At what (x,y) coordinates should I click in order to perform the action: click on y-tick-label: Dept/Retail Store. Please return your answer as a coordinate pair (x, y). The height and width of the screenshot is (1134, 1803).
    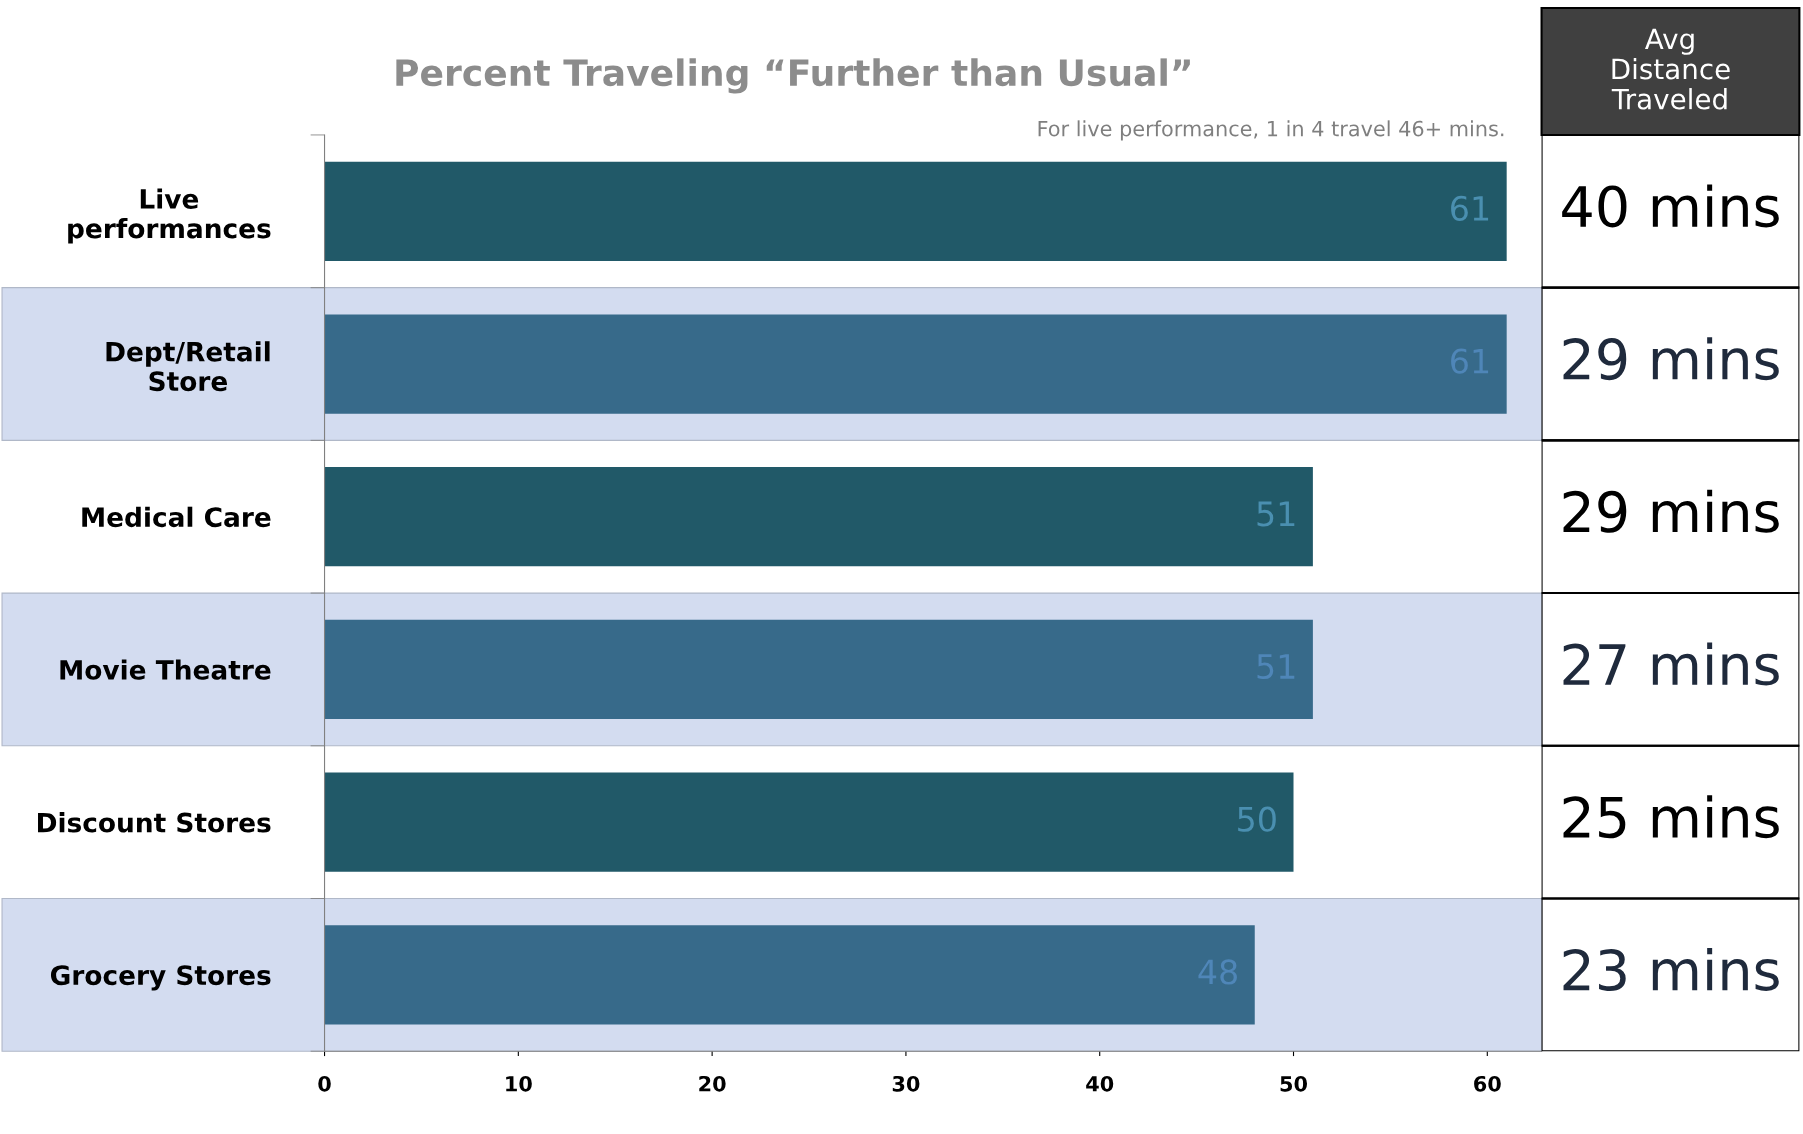
    Looking at the image, I should click on (188, 366).